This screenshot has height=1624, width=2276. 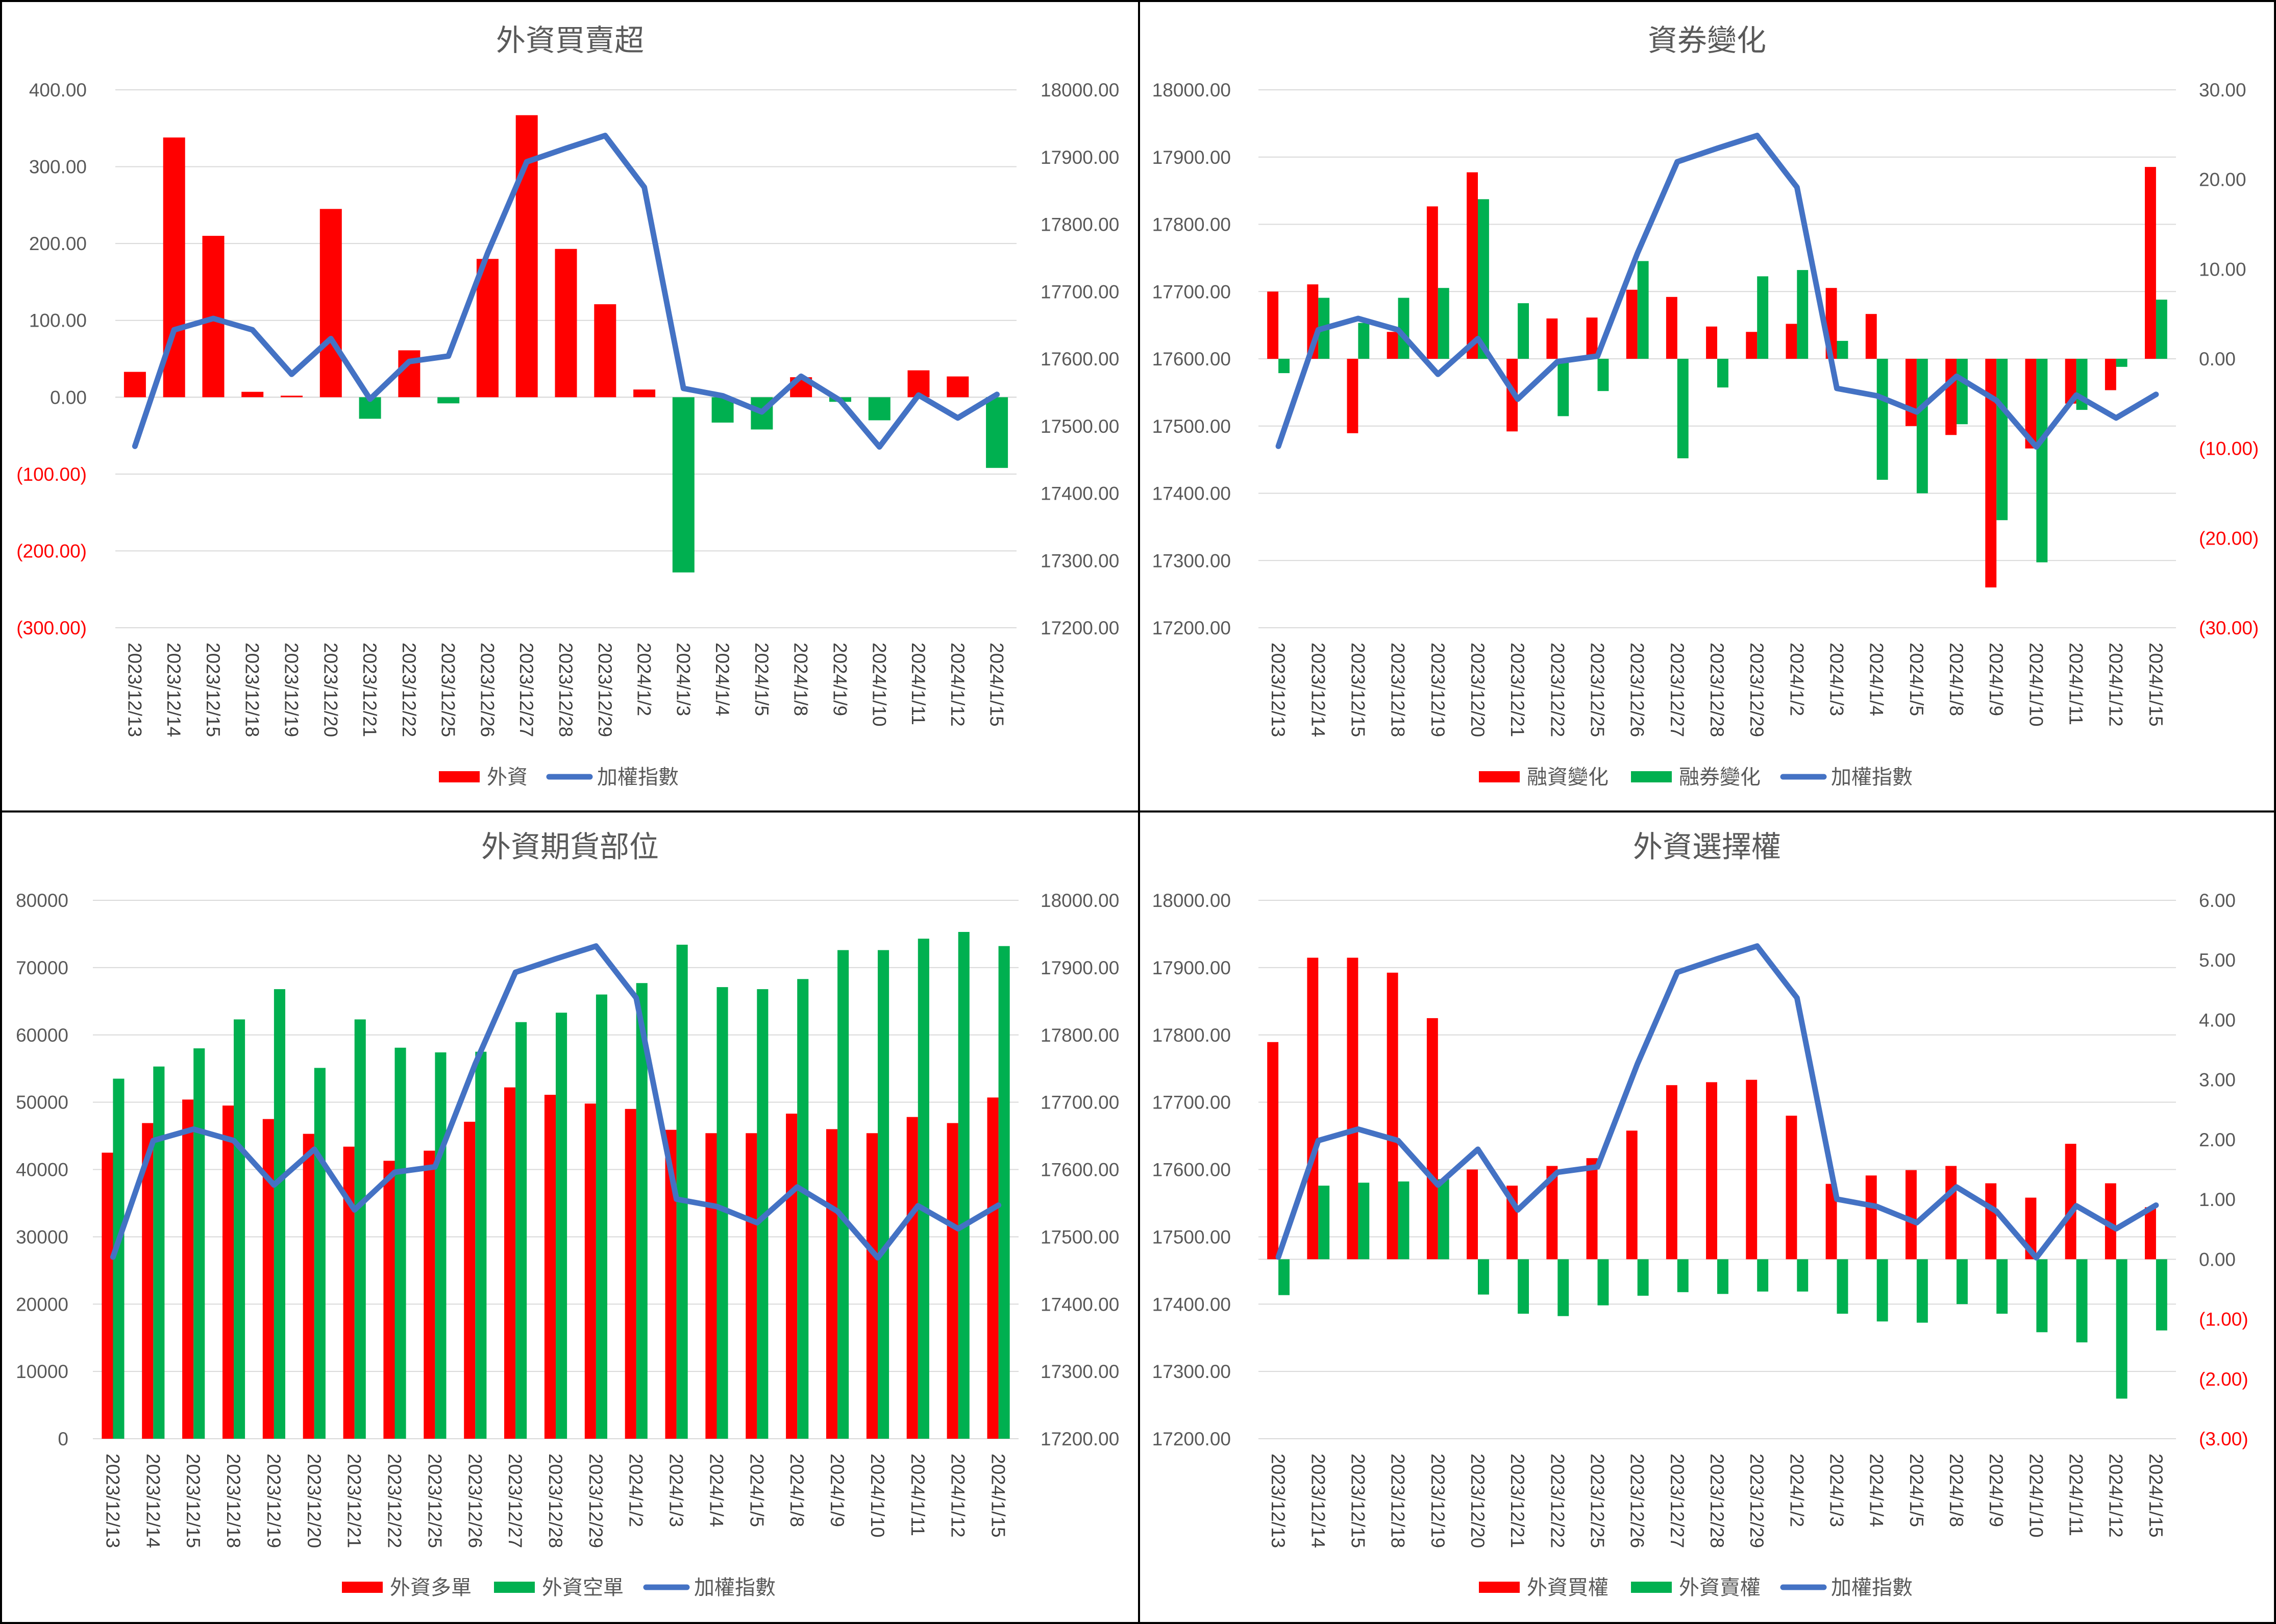 I want to click on bar-外資多單-2023/12/26, so click(x=470, y=1280).